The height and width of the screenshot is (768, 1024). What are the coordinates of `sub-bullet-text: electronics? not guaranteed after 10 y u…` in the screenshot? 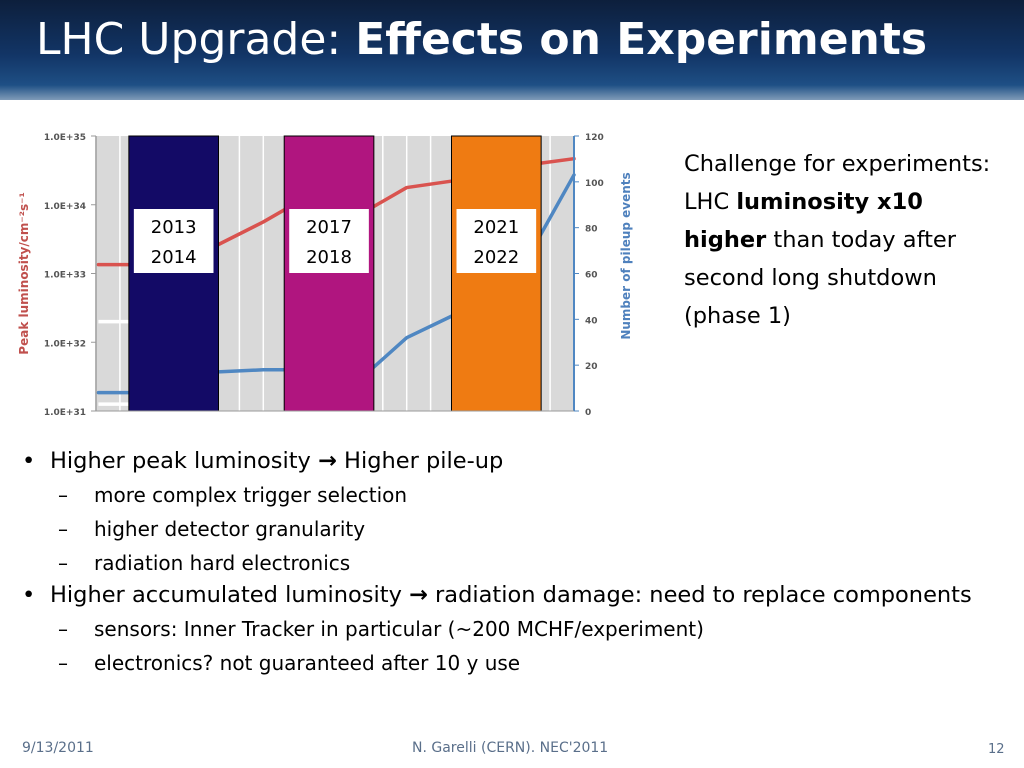 It's located at (307, 663).